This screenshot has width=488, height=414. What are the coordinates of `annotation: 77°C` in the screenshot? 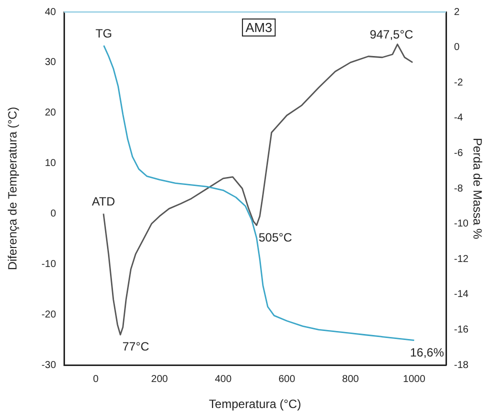 It's located at (136, 347).